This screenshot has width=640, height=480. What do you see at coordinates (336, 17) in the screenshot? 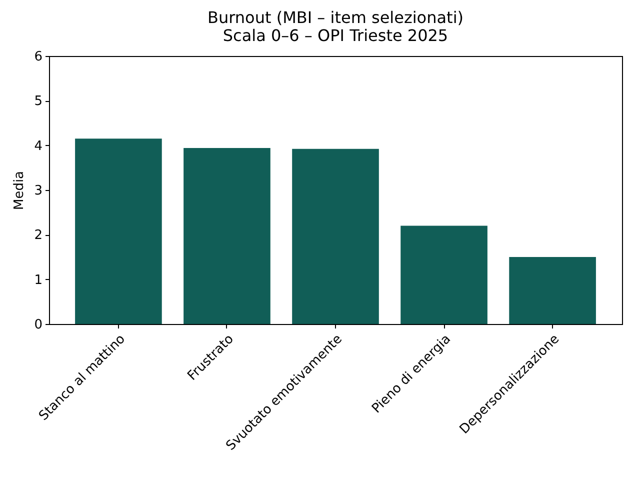
I see `chart-title: Burnout (MBI – item selezionati)` at bounding box center [336, 17].